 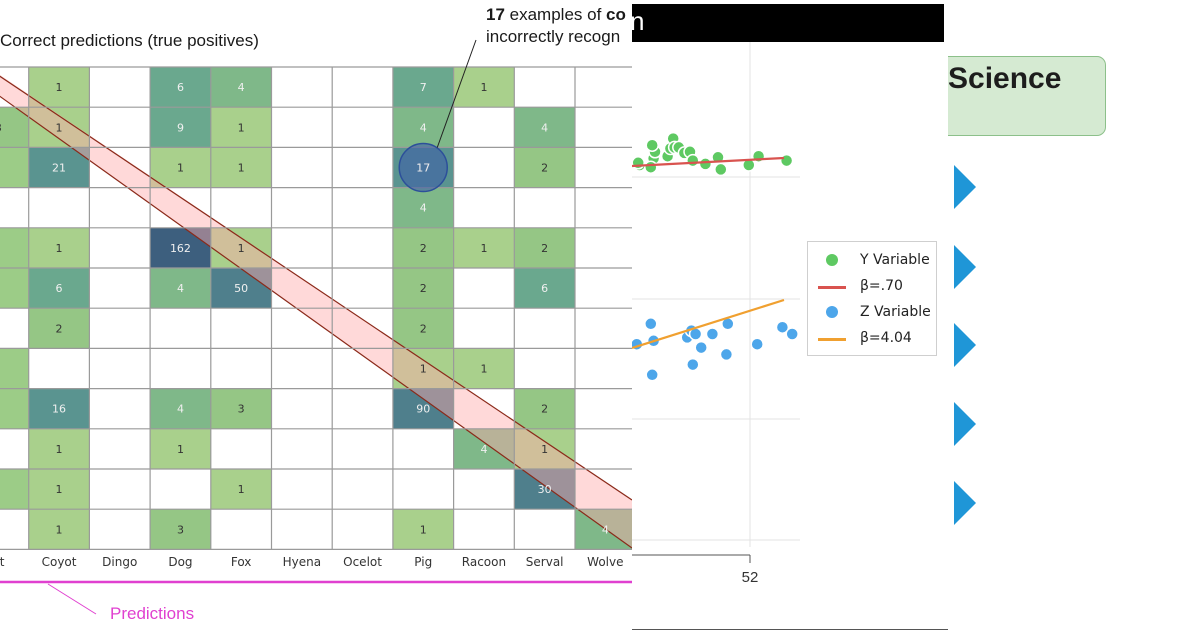 I want to click on cell-value: 162, so click(x=180, y=248).